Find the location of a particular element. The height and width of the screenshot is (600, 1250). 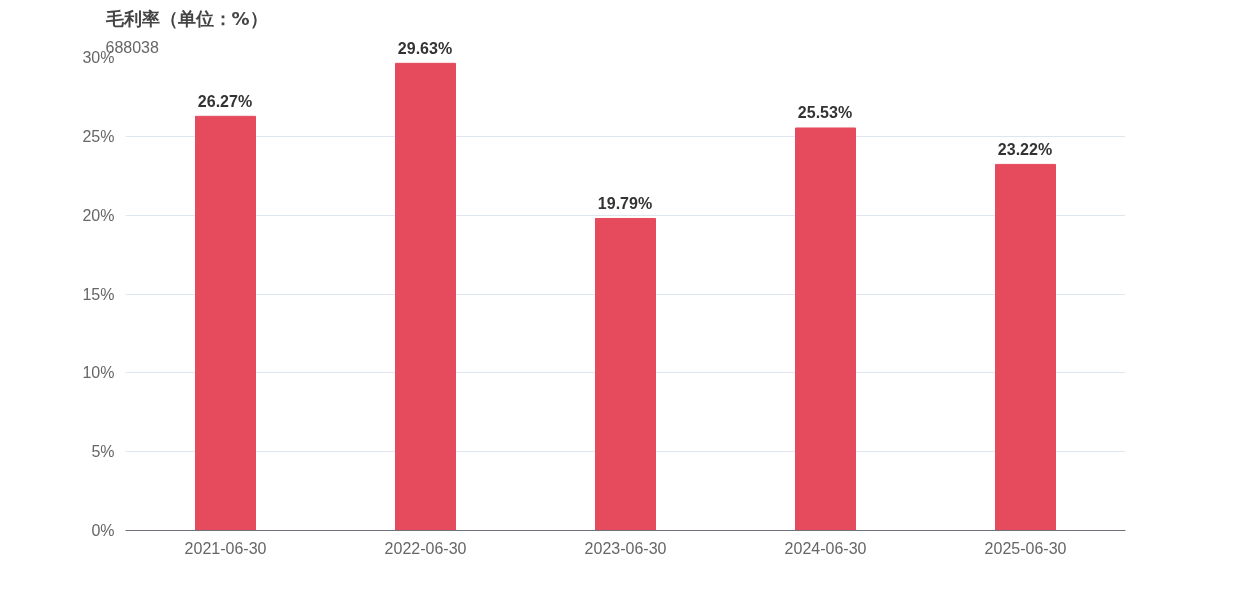

data-label: 26.27% is located at coordinates (225, 101).